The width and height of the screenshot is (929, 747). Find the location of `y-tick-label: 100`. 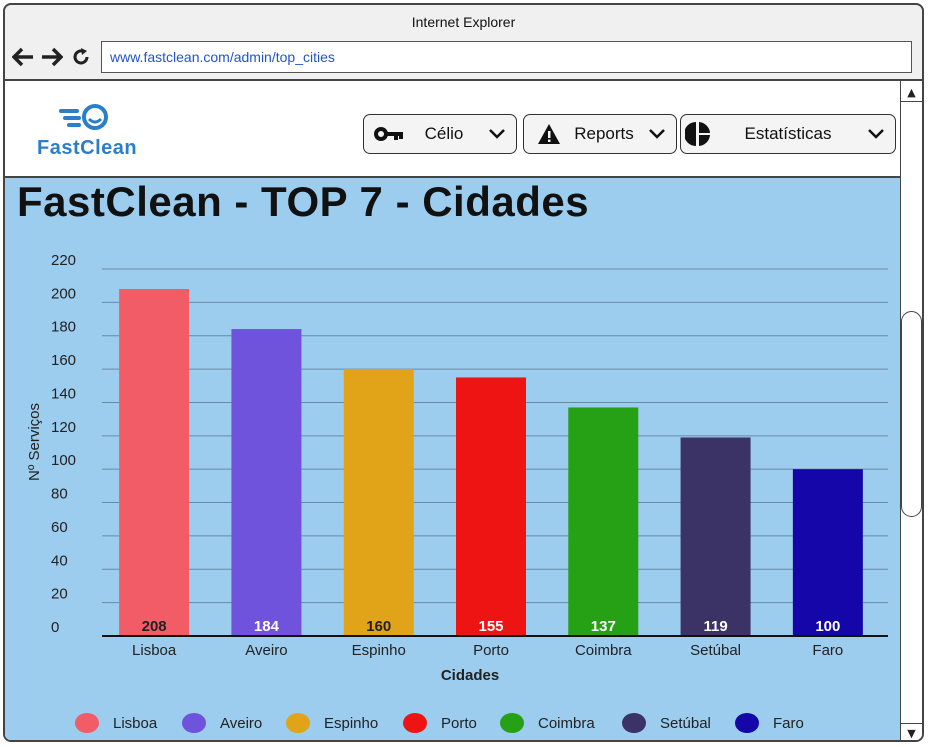

y-tick-label: 100 is located at coordinates (63, 460).